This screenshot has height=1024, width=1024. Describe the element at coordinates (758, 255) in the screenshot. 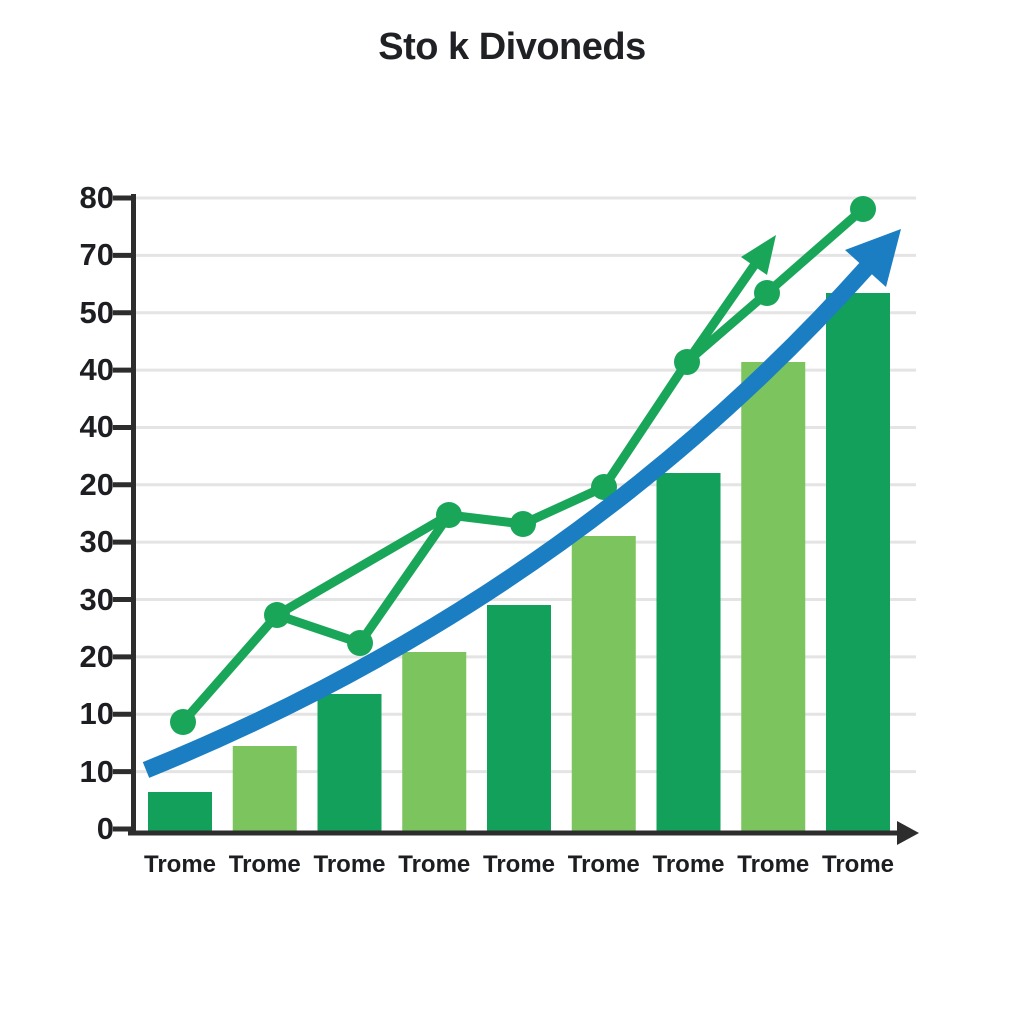

I see `green-arrowhead-icon` at that location.